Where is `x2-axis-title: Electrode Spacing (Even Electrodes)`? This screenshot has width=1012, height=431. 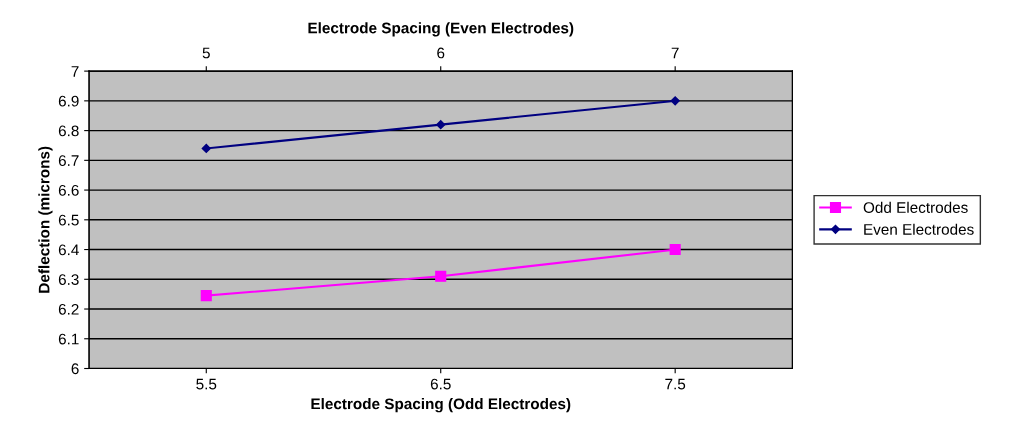
x2-axis-title: Electrode Spacing (Even Electrodes) is located at coordinates (441, 29).